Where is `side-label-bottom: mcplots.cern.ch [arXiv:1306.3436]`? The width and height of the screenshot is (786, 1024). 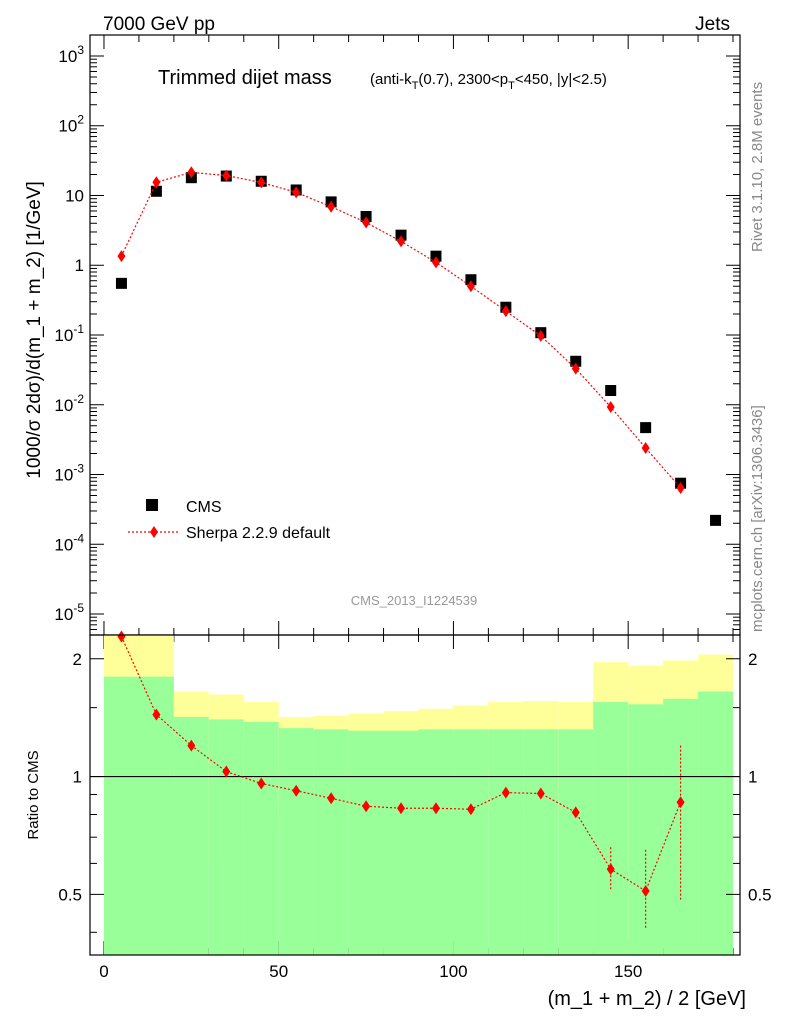 side-label-bottom: mcplots.cern.ch [arXiv:1306.3436] is located at coordinates (757, 518).